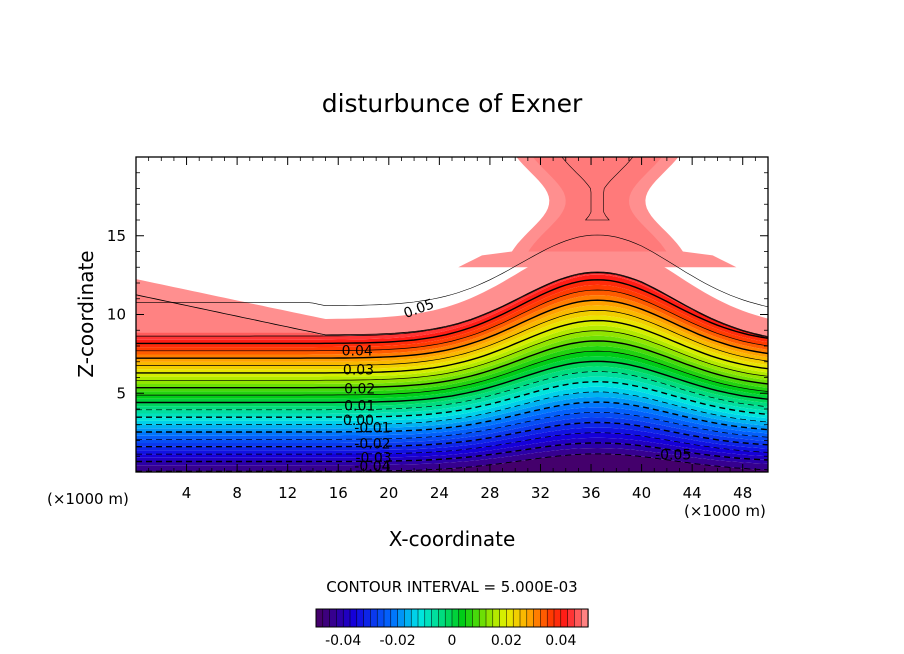  Describe the element at coordinates (725, 511) in the screenshot. I see `x-unit-right: (×1000 m)` at that location.